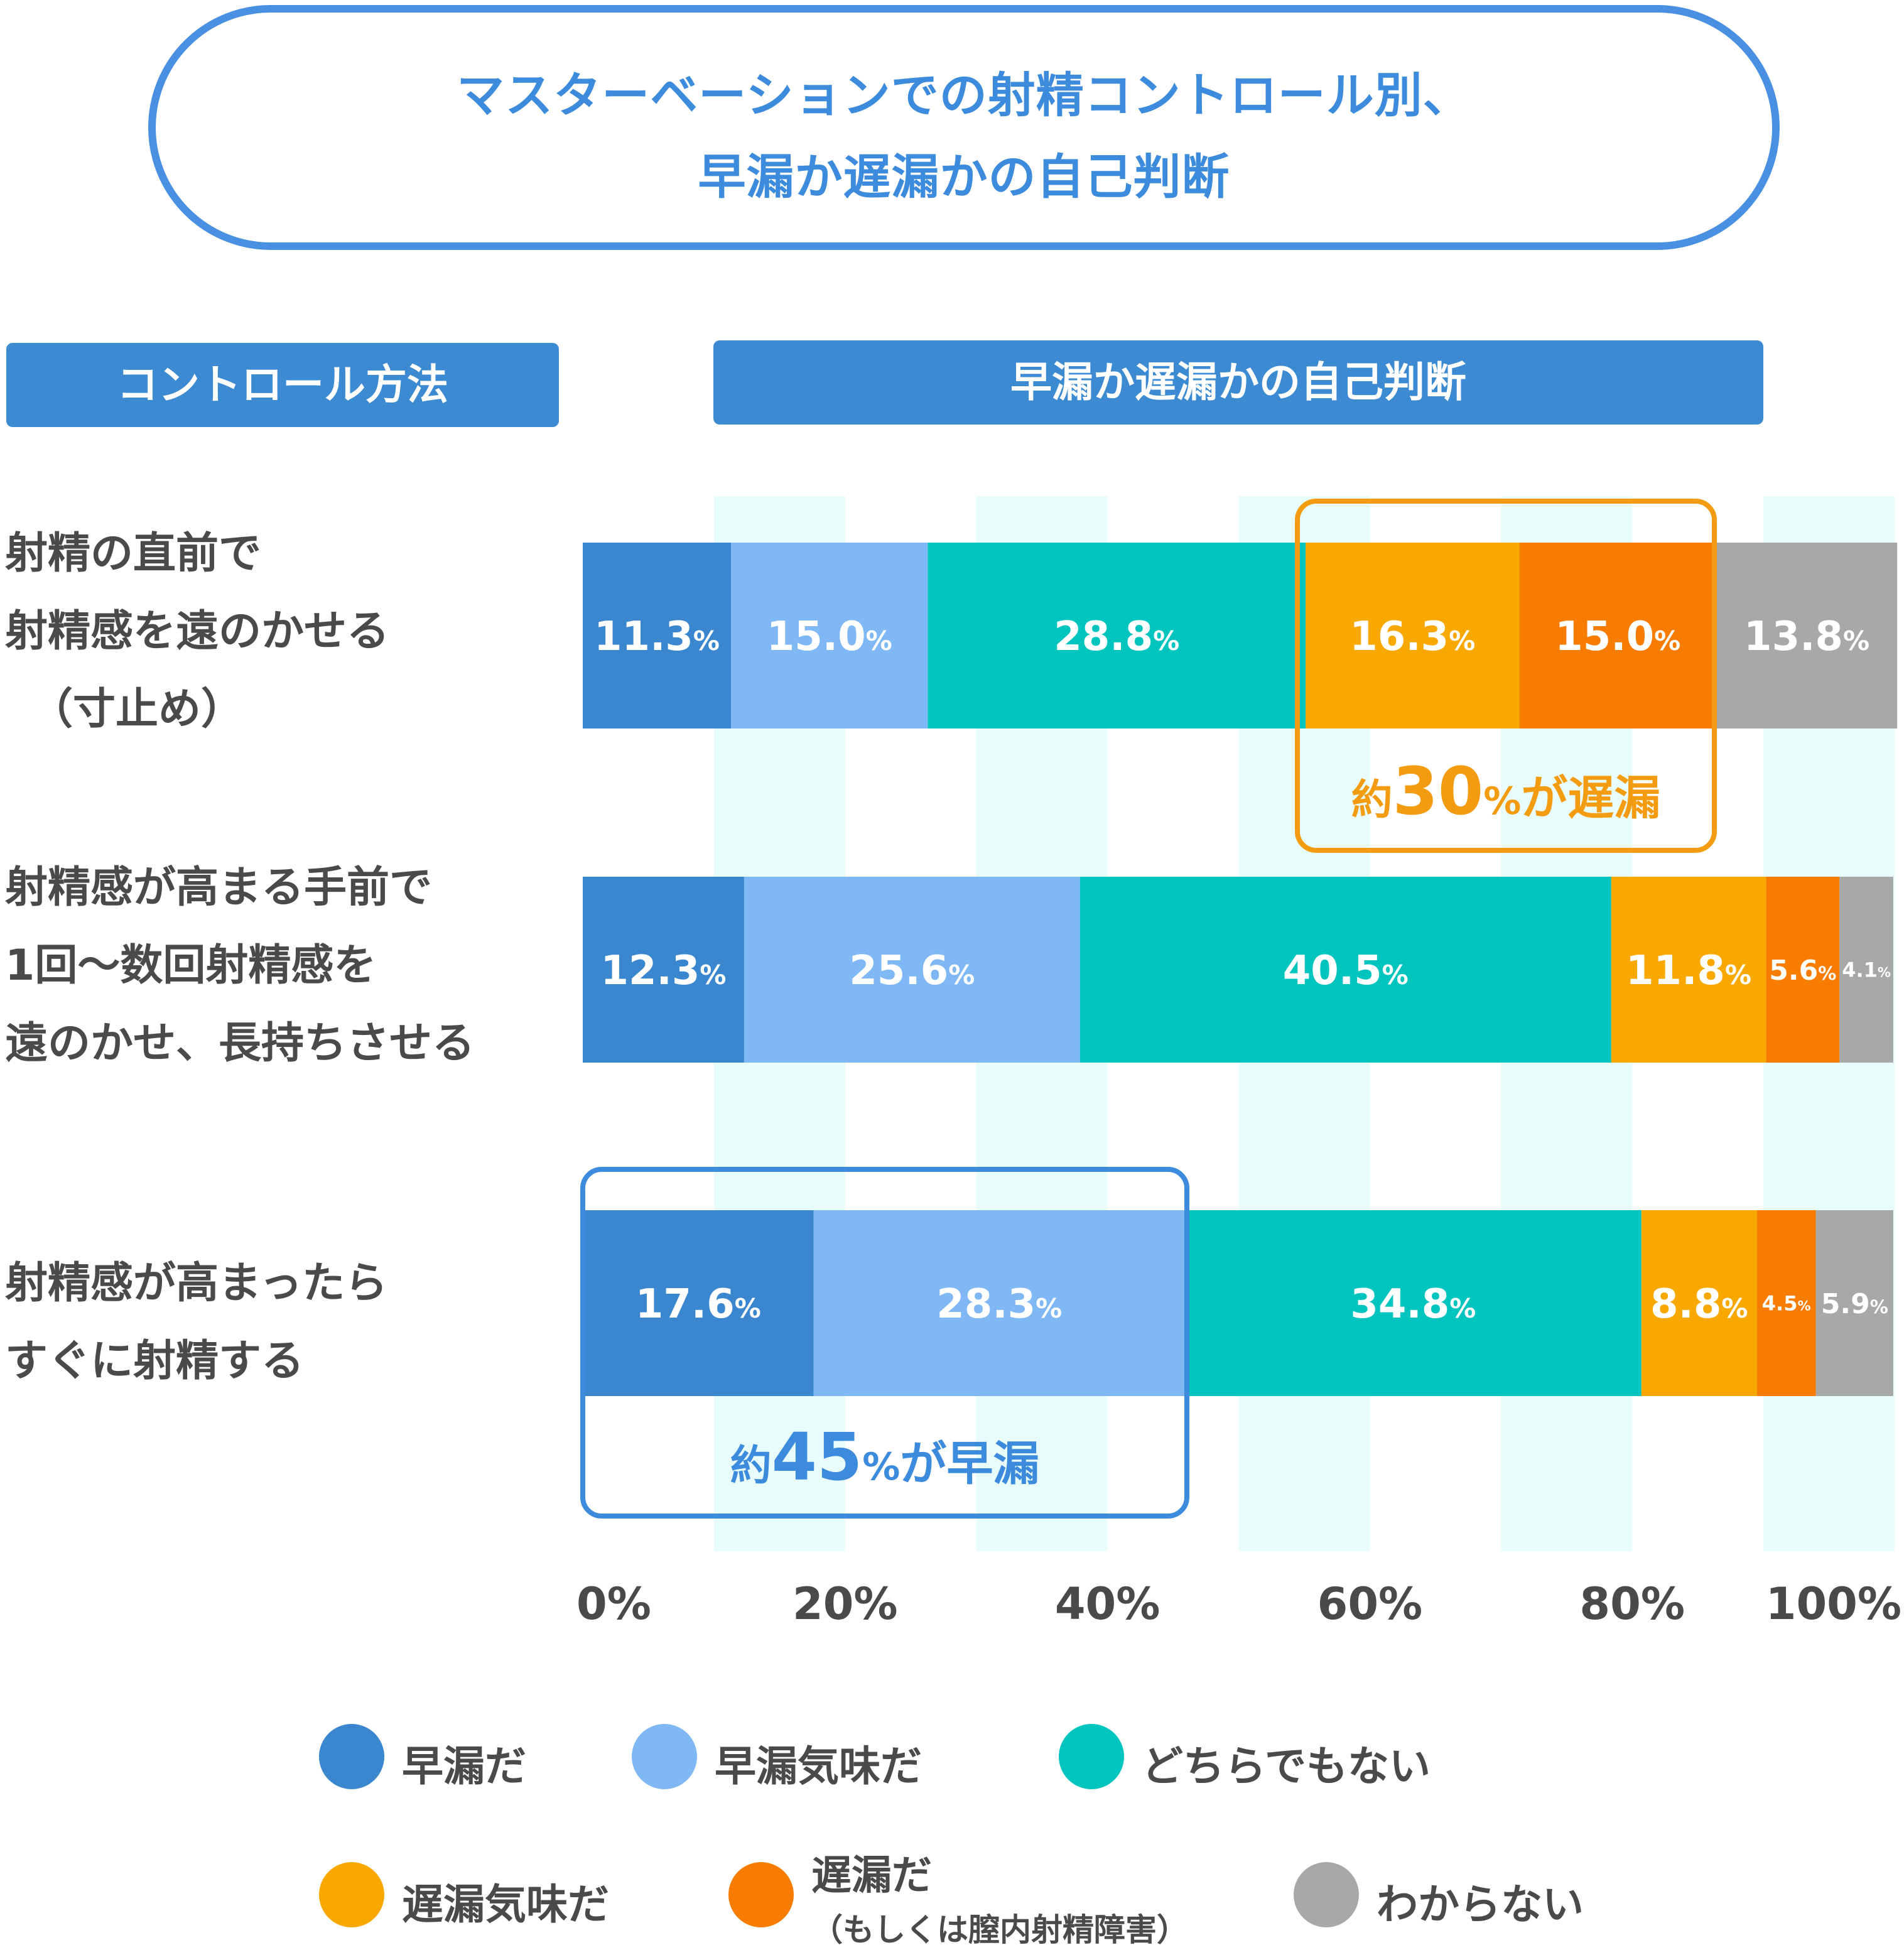 The height and width of the screenshot is (1950, 1904). I want to click on bar-segment-r2-s6, so click(1866, 970).